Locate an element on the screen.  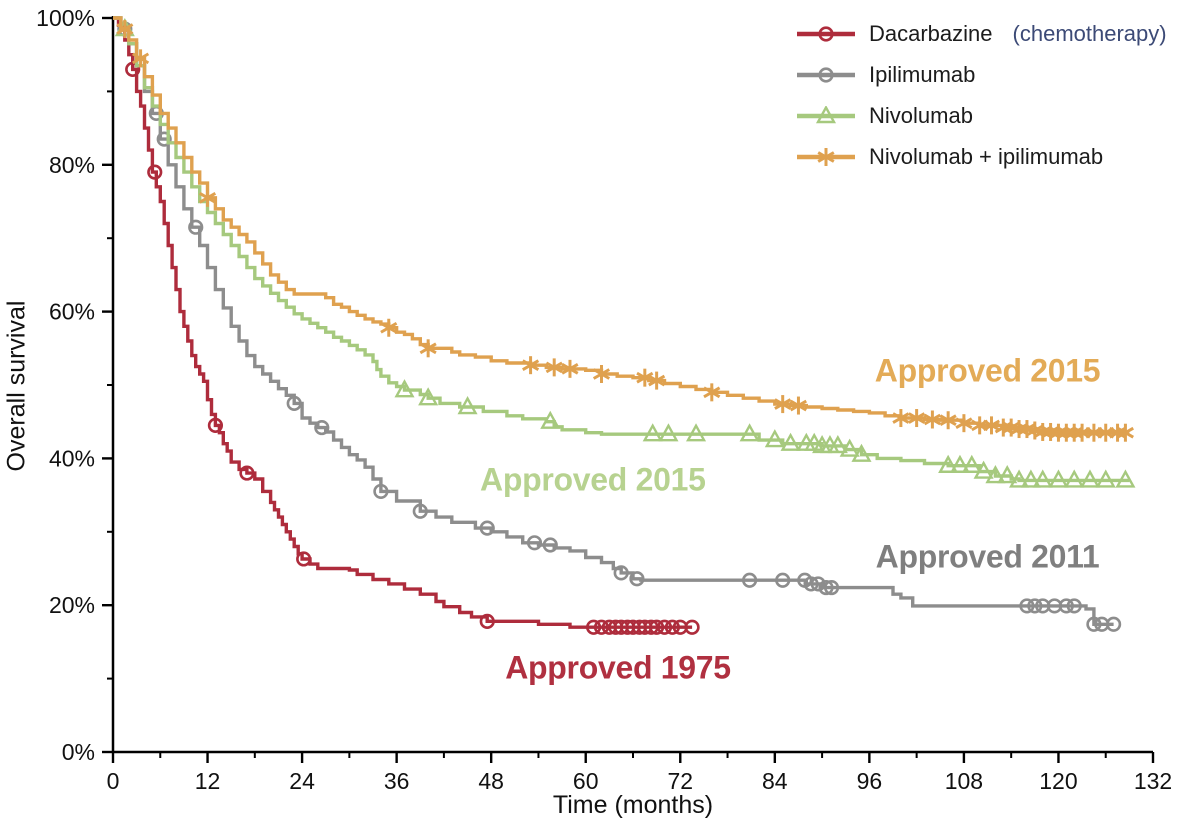
x-tick-label: 72 is located at coordinates (680, 781).